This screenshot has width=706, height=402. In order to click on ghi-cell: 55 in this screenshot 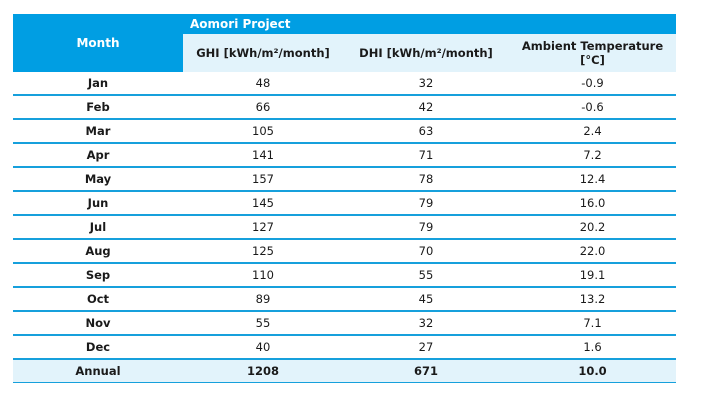, I will do `click(263, 323)`.